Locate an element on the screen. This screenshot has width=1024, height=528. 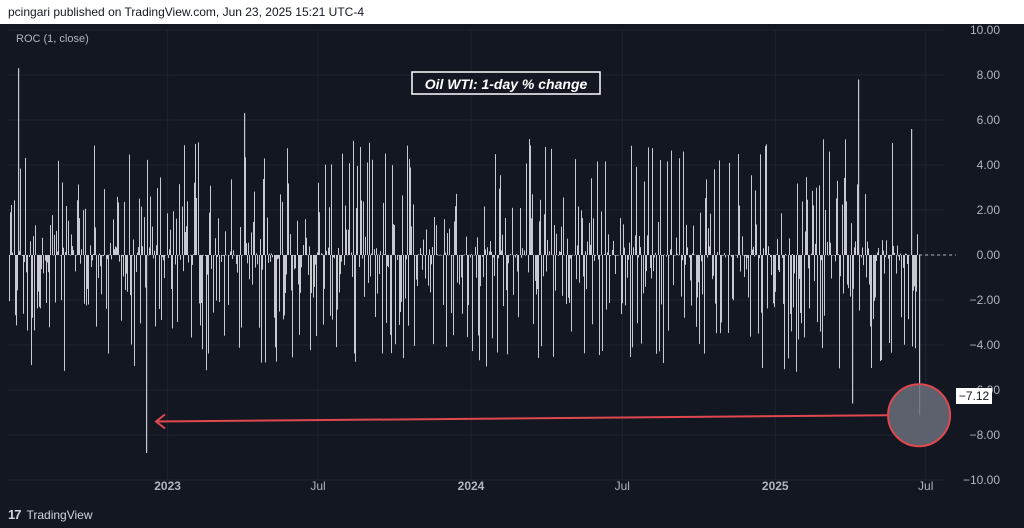
roc-bar-highlight is located at coordinates (853, 329).